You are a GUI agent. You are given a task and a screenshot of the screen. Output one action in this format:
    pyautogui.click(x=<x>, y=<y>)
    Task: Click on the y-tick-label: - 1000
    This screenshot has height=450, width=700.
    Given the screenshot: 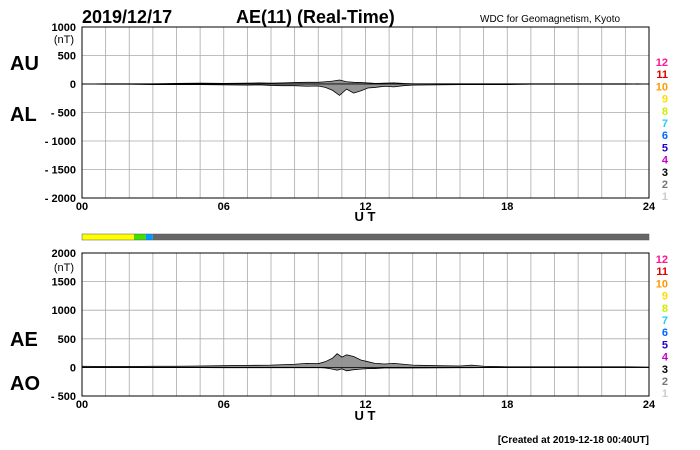 What is the action you would take?
    pyautogui.click(x=60, y=142)
    